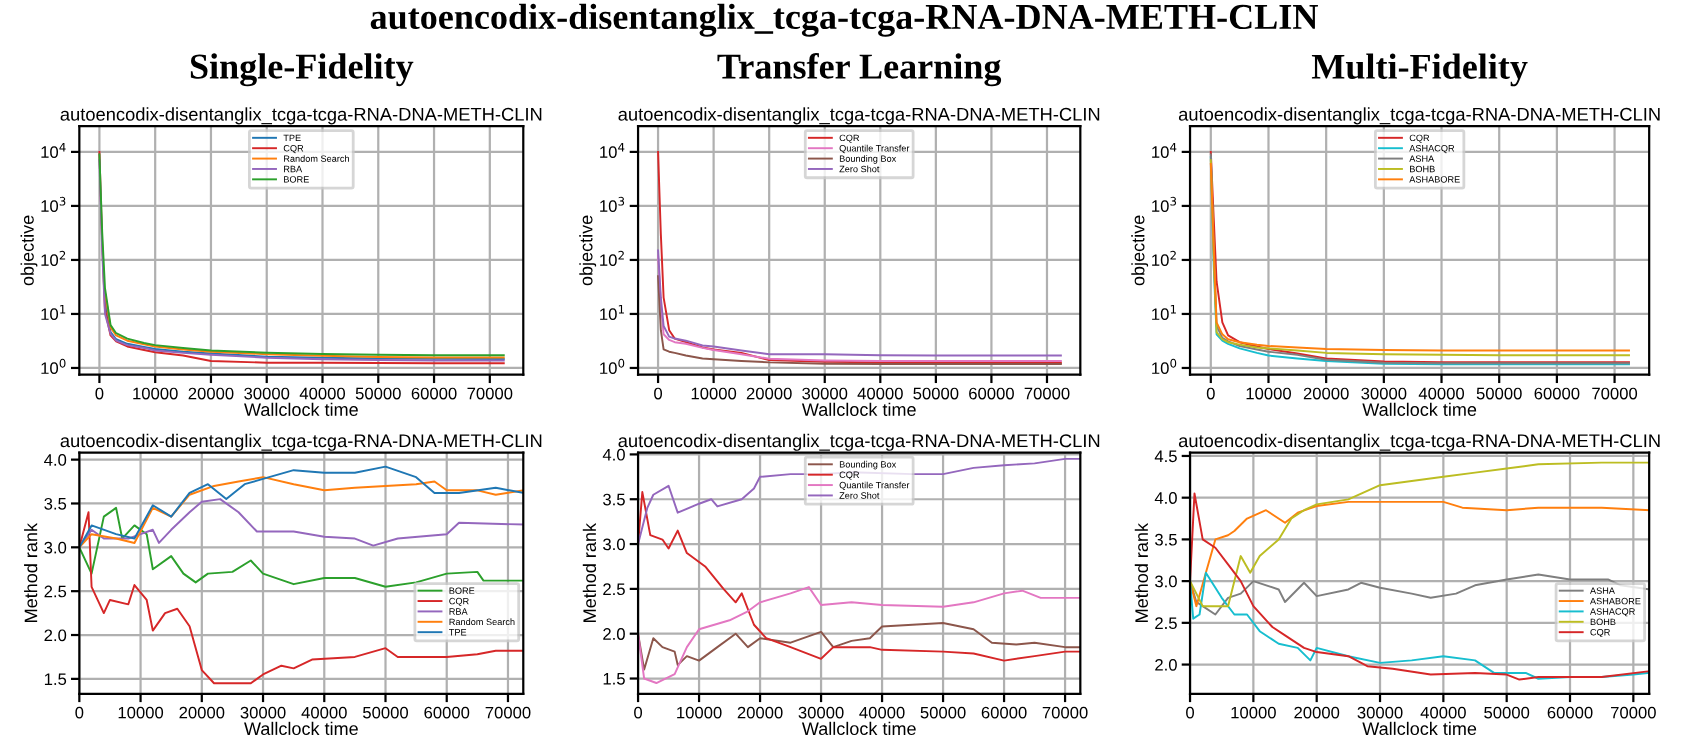  I want to click on y-tick-label: 4.5, so click(1165, 456).